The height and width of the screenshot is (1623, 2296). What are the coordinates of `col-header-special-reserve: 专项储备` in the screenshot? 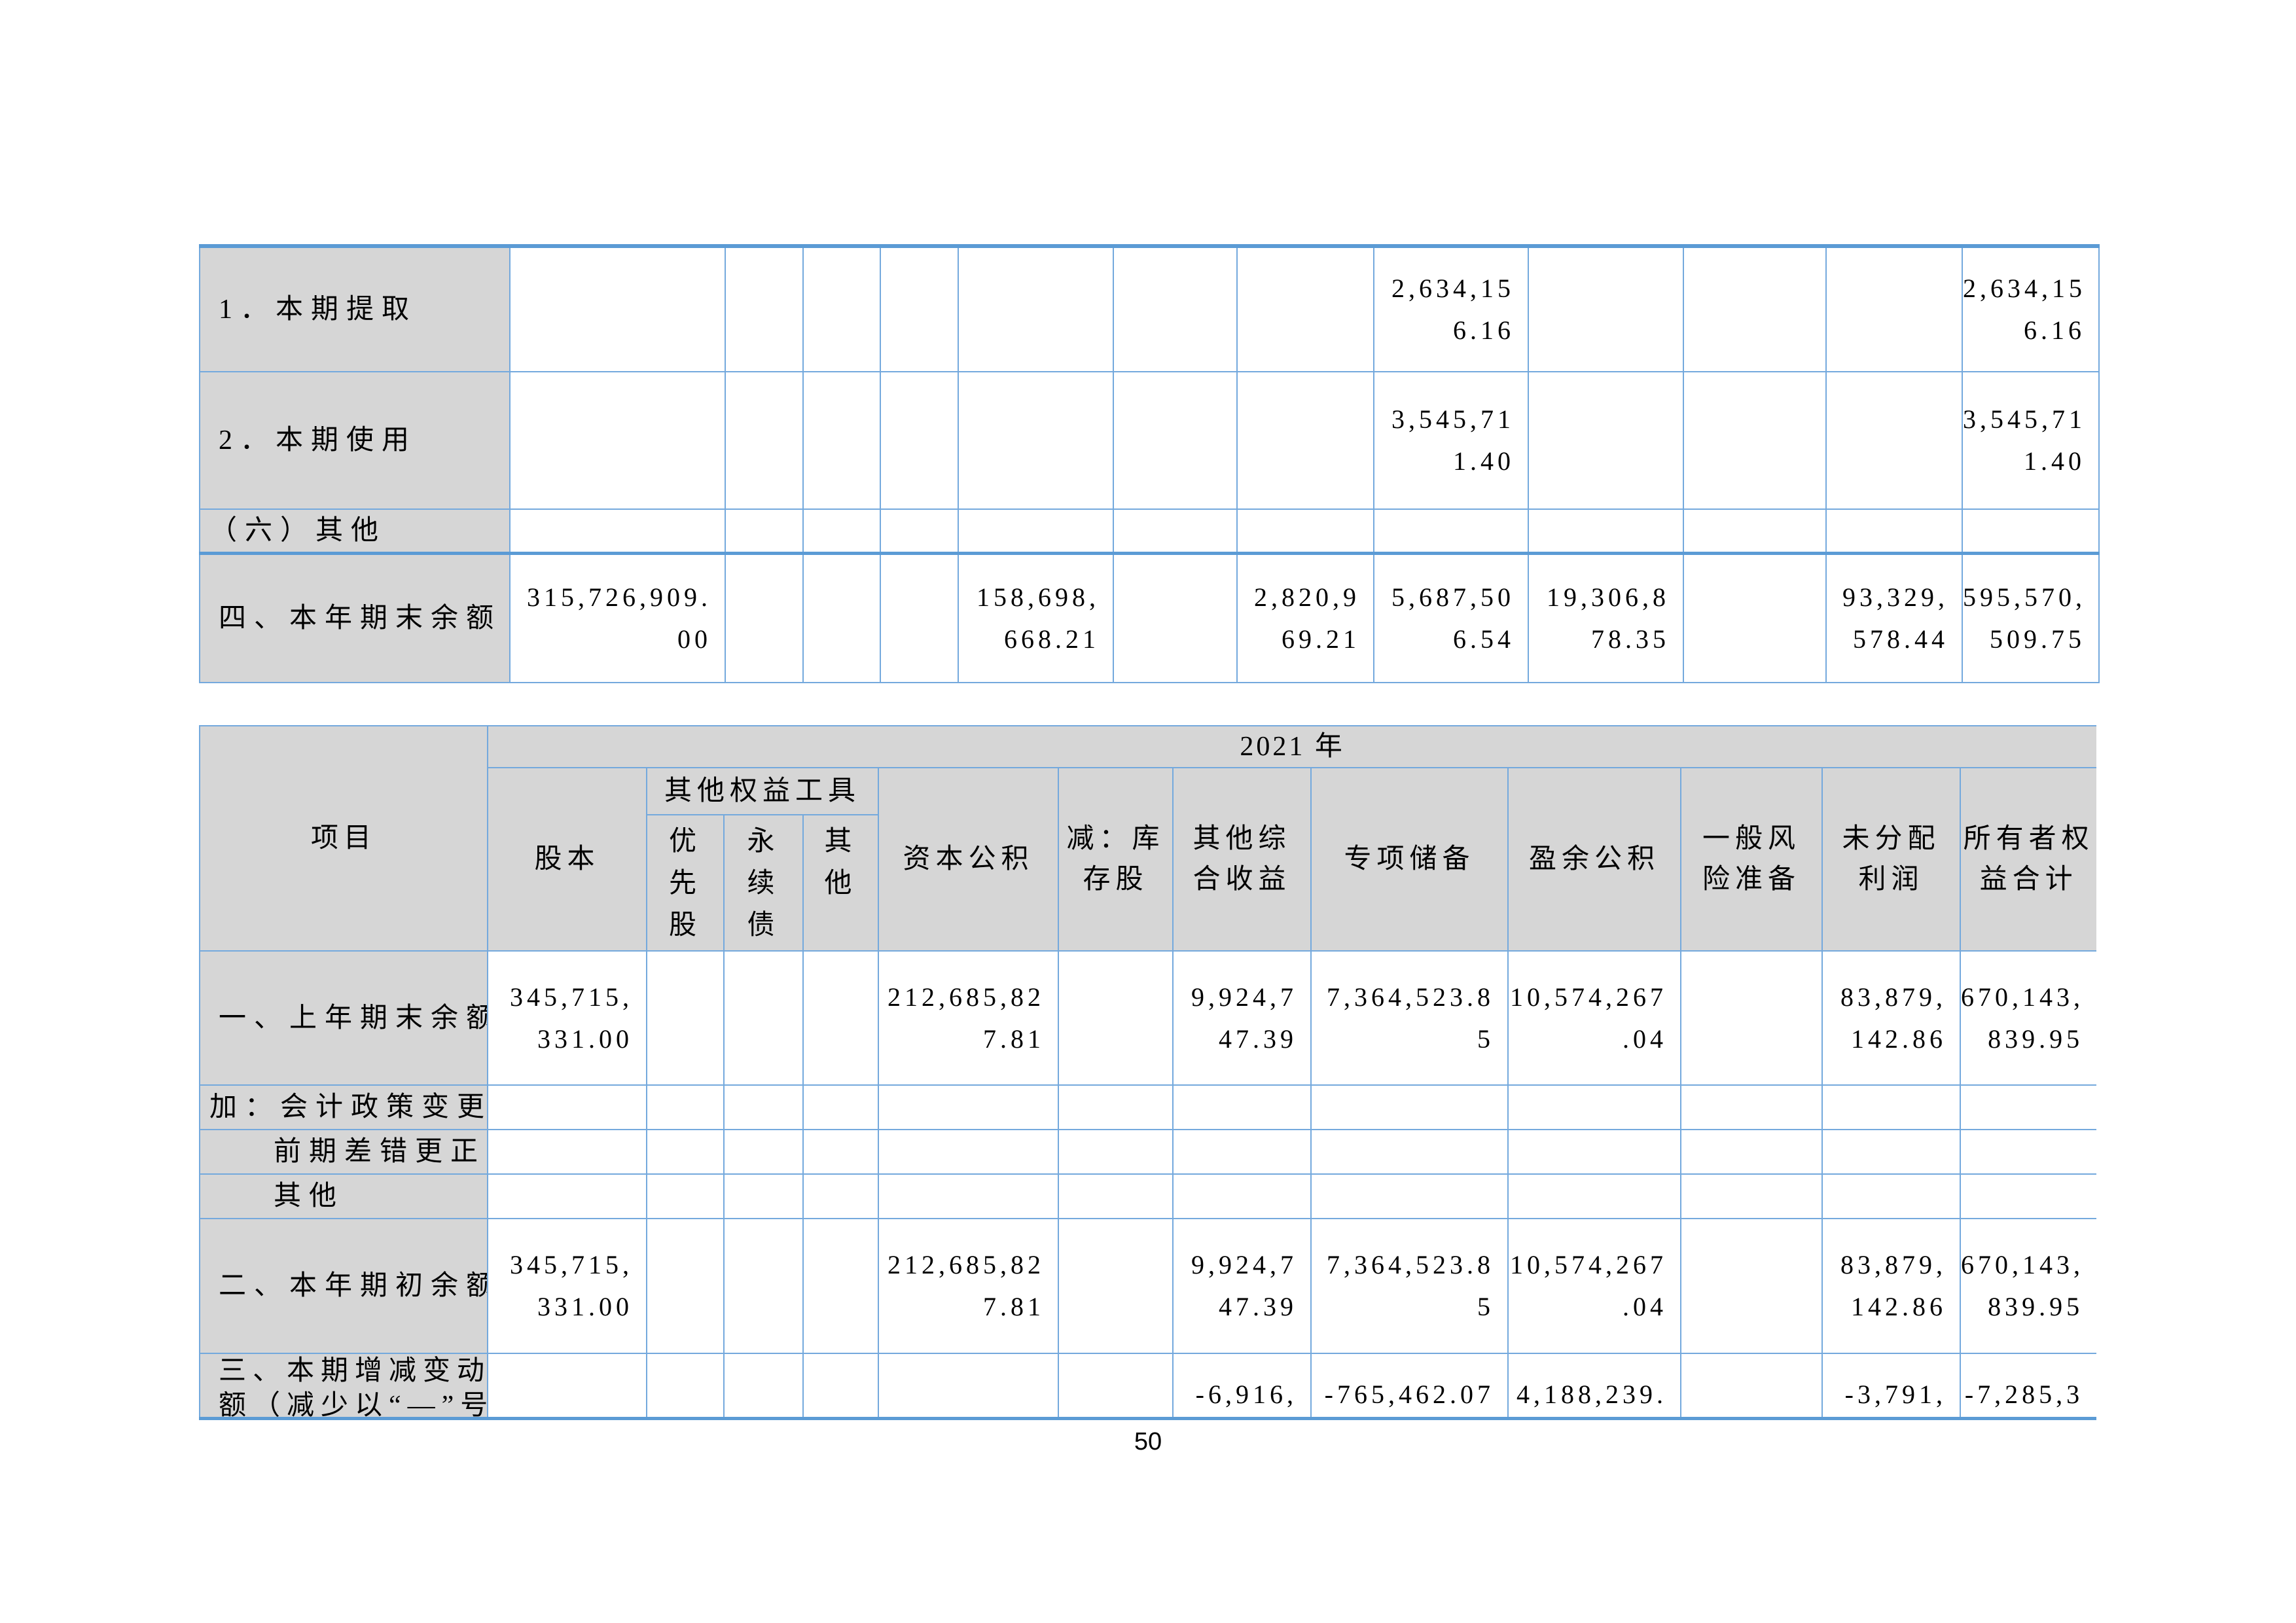 It's located at (1409, 859).